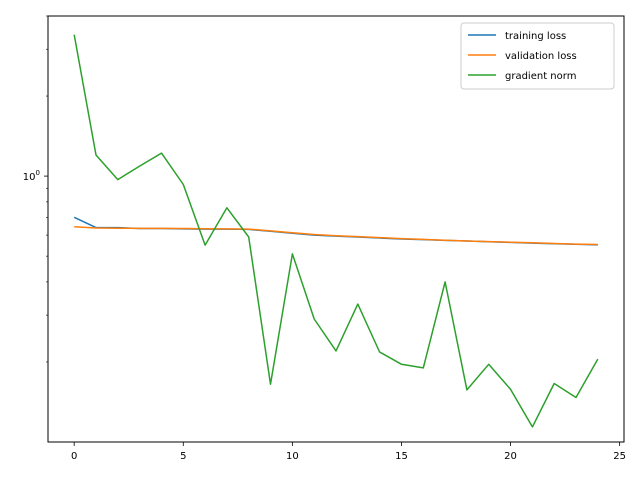  Describe the element at coordinates (541, 56) in the screenshot. I see `legend-label: validation loss` at that location.